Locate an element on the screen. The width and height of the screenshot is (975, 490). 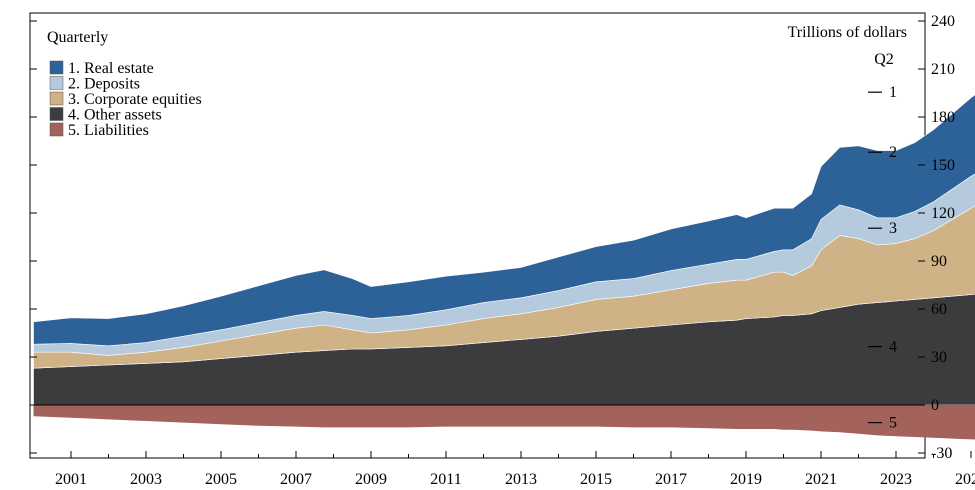
legend-entry: 5. Liabilities is located at coordinates (108, 130).